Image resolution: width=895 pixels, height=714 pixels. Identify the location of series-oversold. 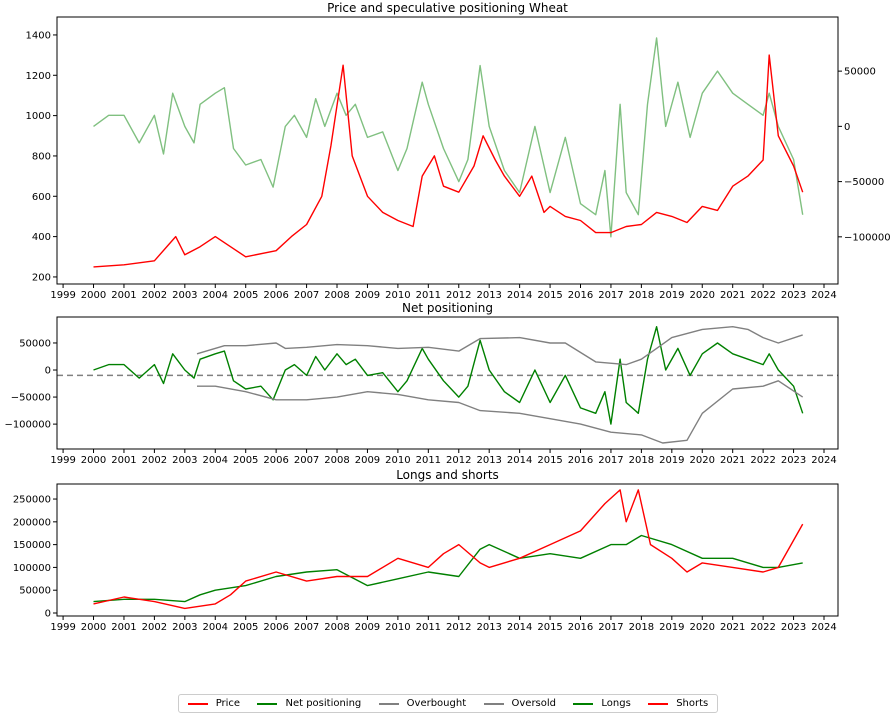
(500, 412).